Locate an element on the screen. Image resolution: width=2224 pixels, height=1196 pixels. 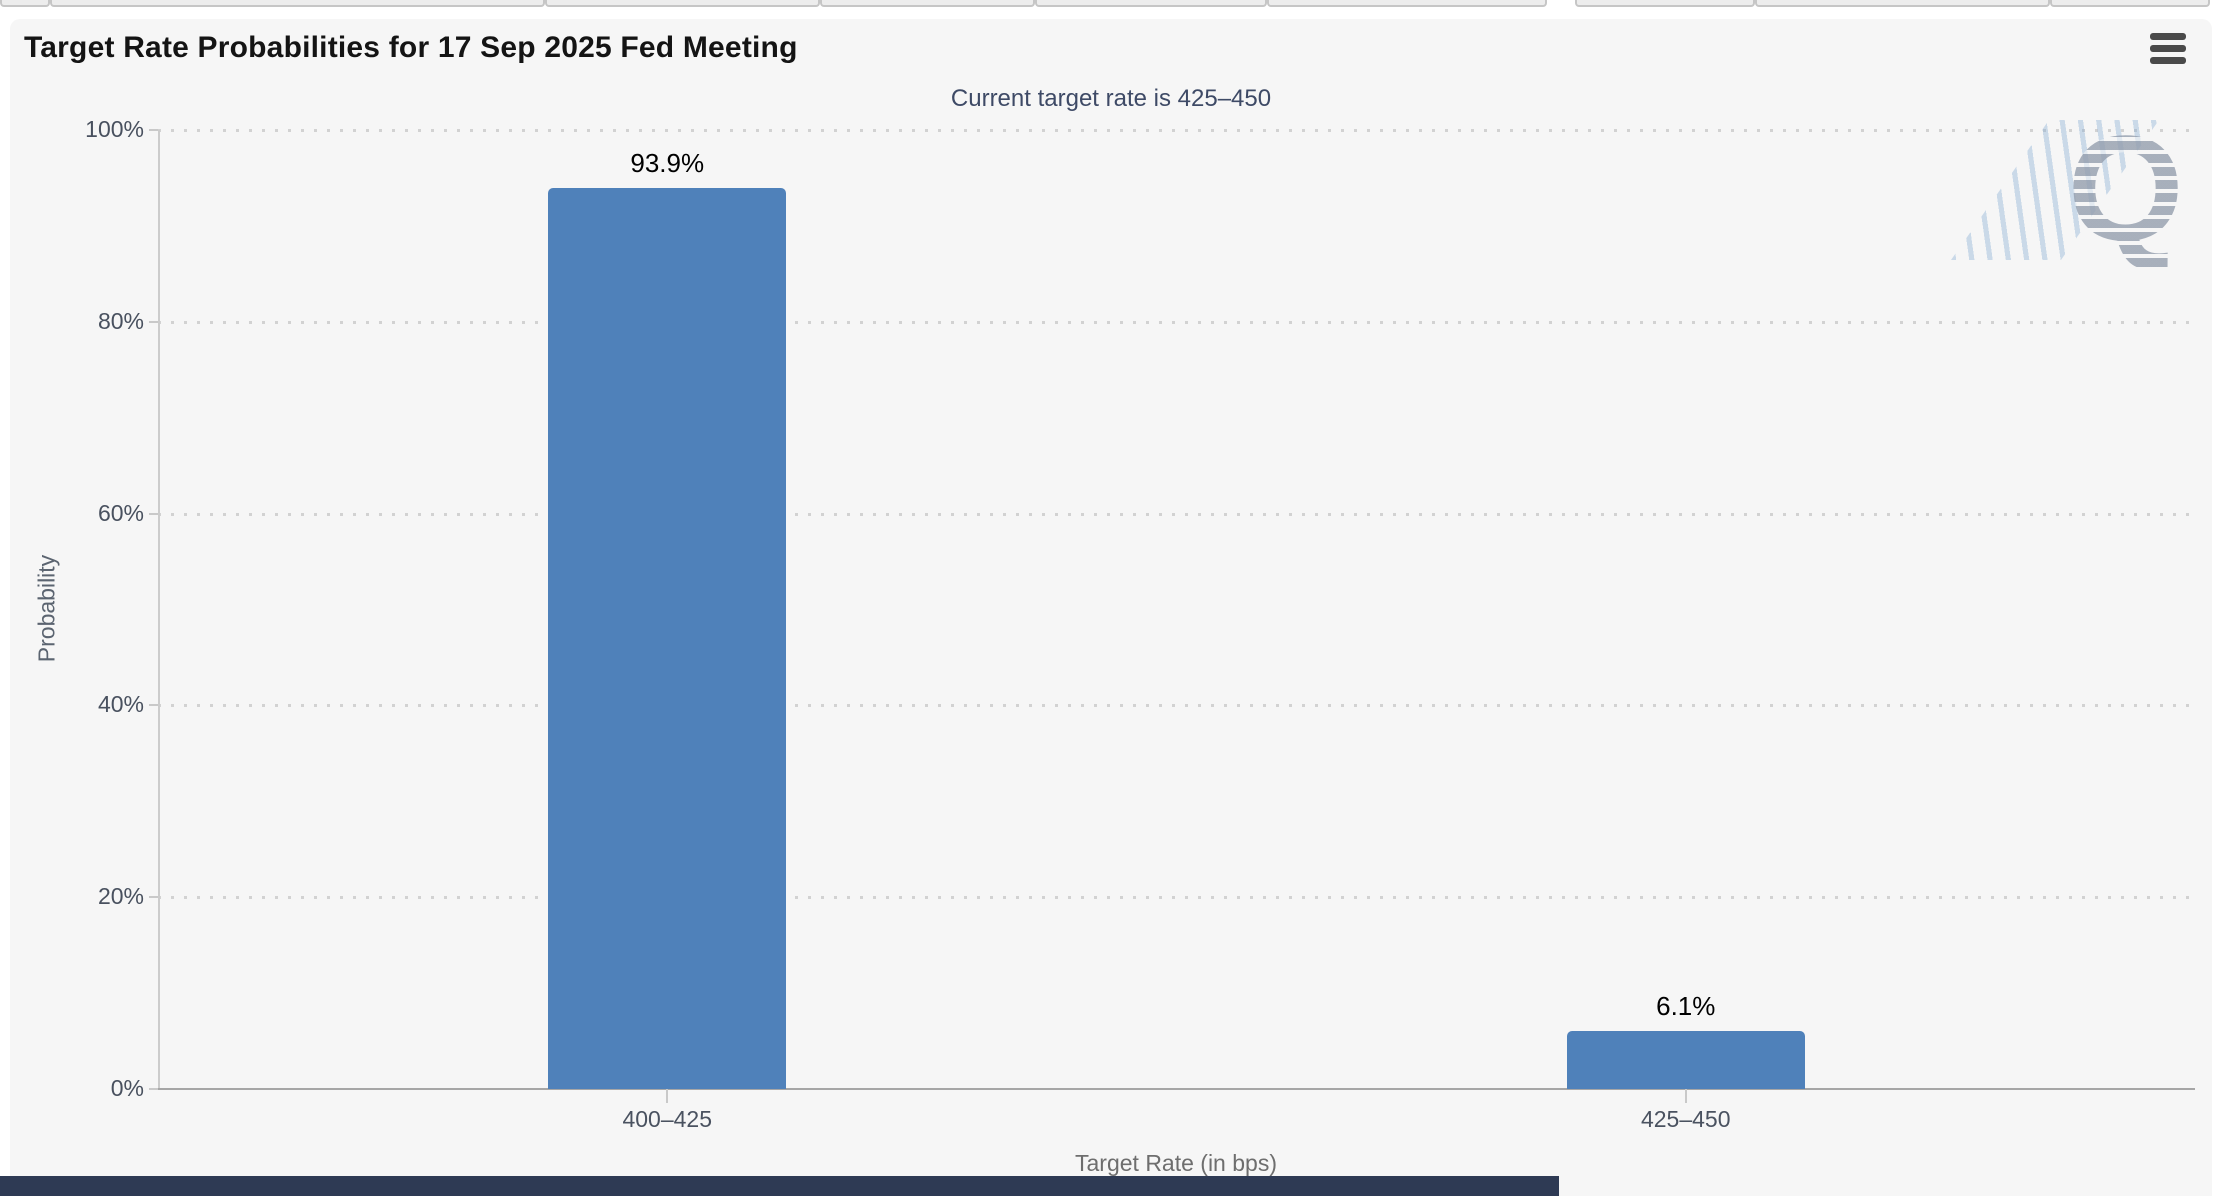
y-axis-title: Probability is located at coordinates (46, 608).